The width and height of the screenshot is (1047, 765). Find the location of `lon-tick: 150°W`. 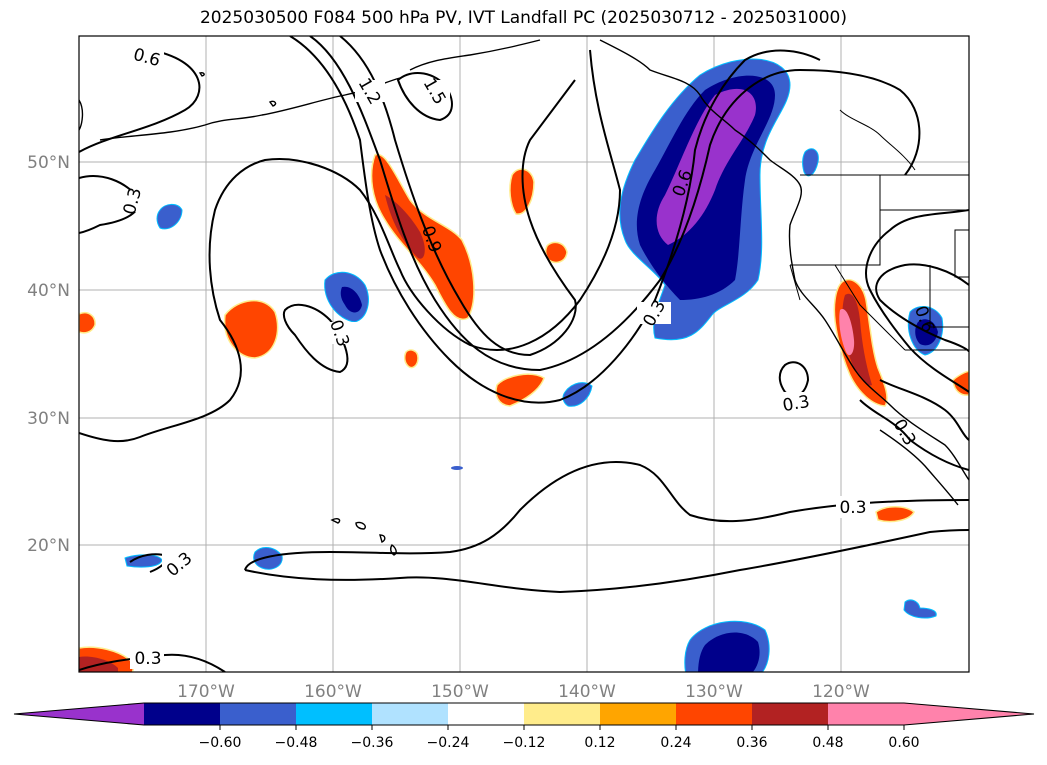

lon-tick: 150°W is located at coordinates (460, 692).